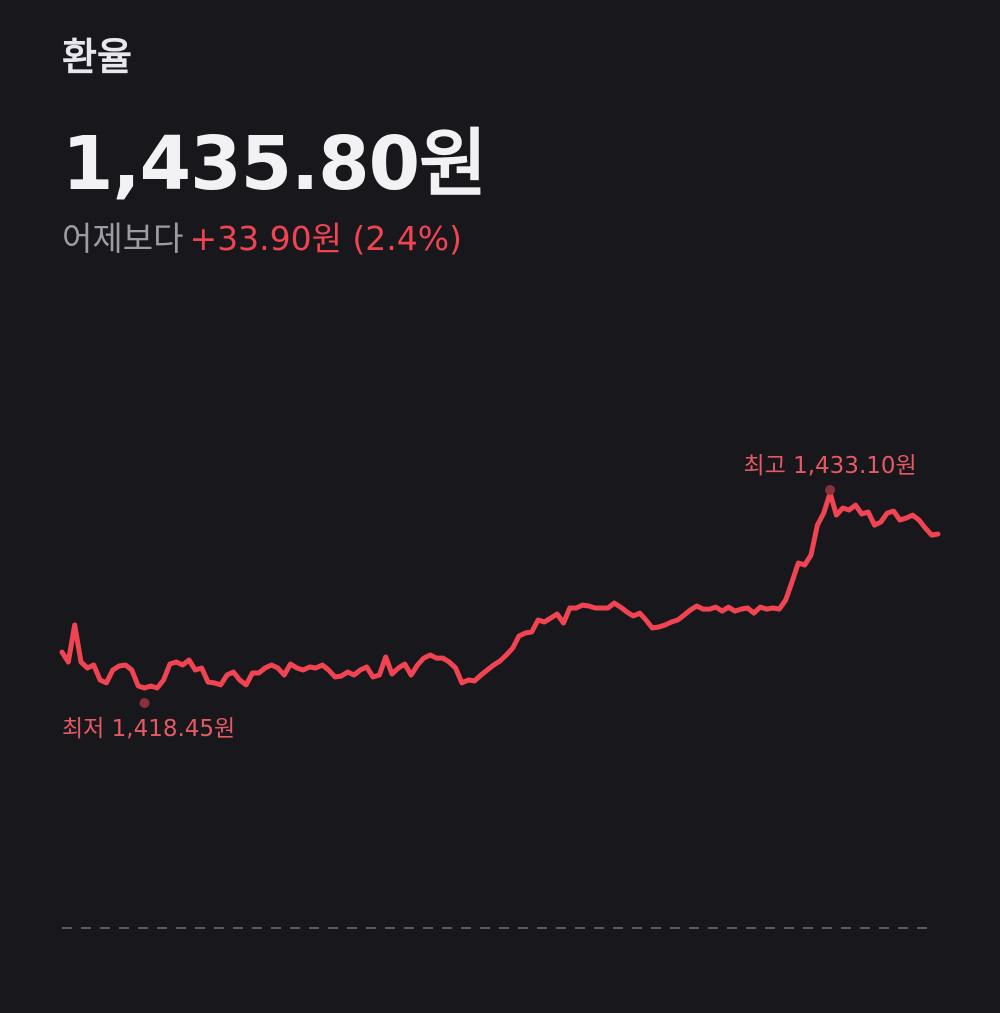 The height and width of the screenshot is (1013, 1000). I want to click on change-summary: 어제보다 +33.90원 (2.4%), so click(262, 236).